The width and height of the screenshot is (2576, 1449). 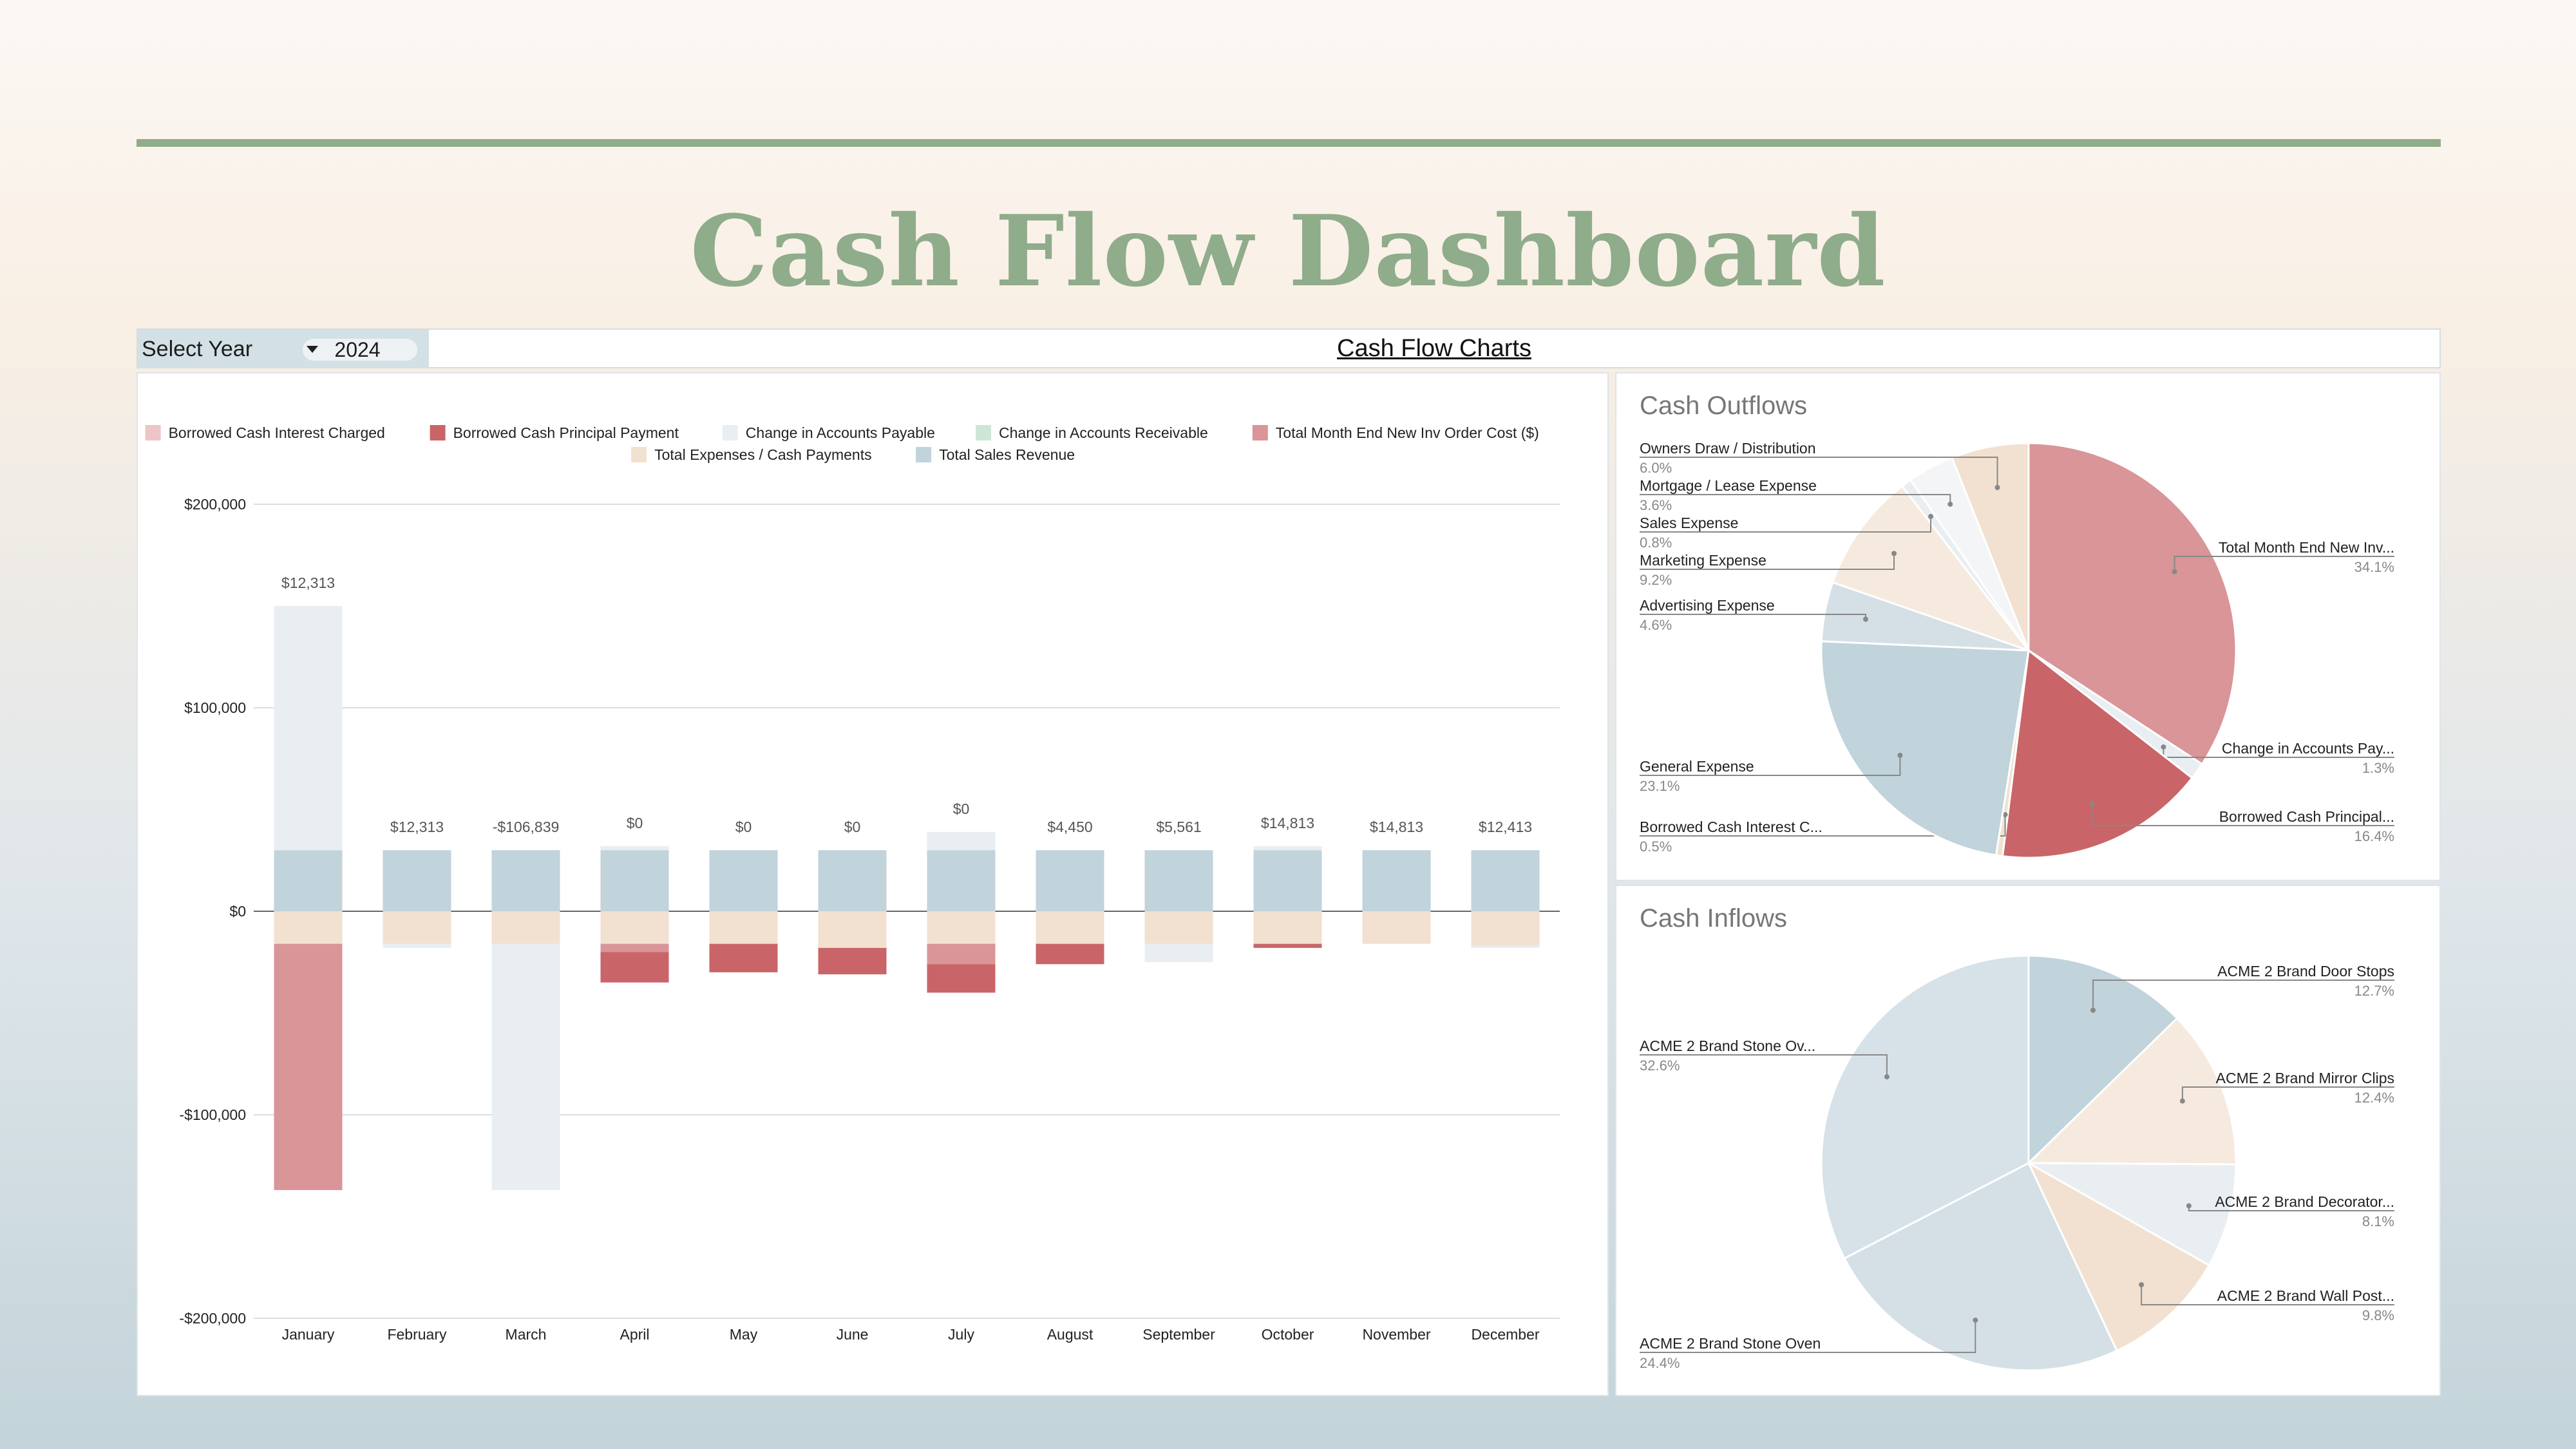 What do you see at coordinates (1434, 349) in the screenshot?
I see `cash-flow-charts-link: Cash Flow Charts` at bounding box center [1434, 349].